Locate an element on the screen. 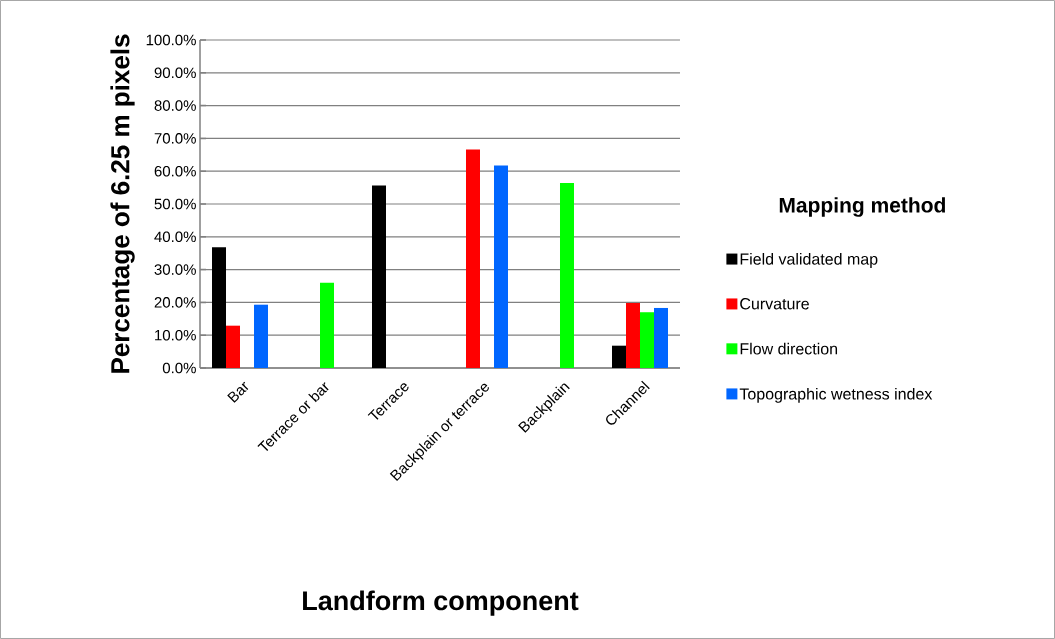 This screenshot has width=1055, height=639. y-tick-label: 40.0% is located at coordinates (175, 237).